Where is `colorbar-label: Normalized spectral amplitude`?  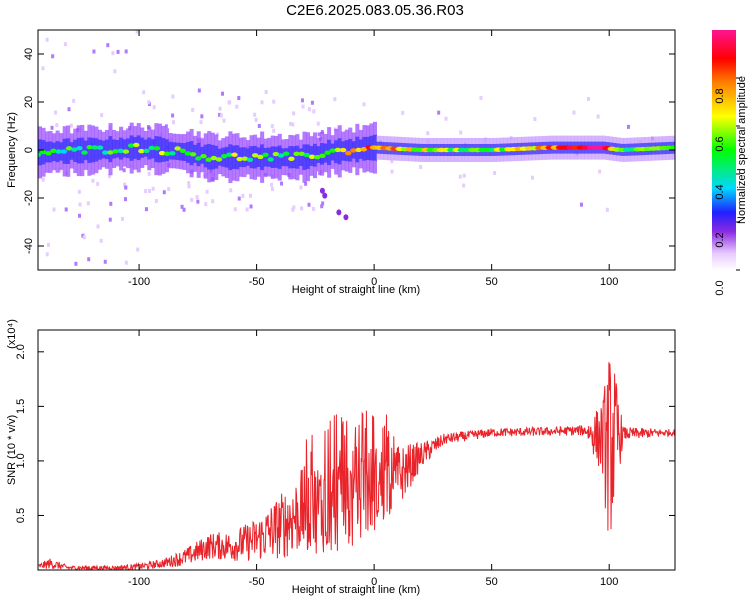 colorbar-label: Normalized spectral amplitude is located at coordinates (742, 150).